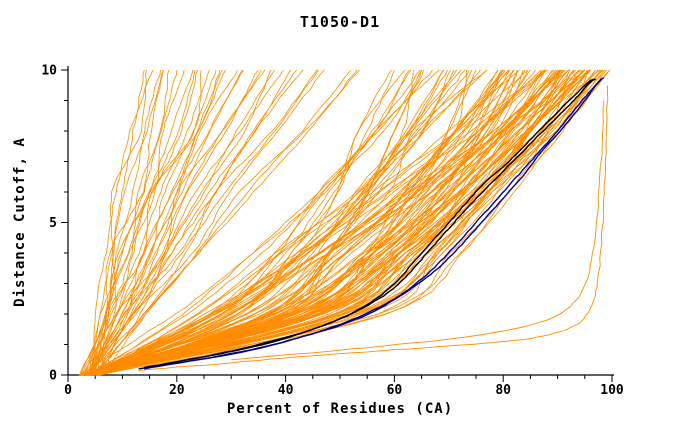 This screenshot has width=680, height=440. I want to click on x-tick-label-0: 0, so click(68, 390).